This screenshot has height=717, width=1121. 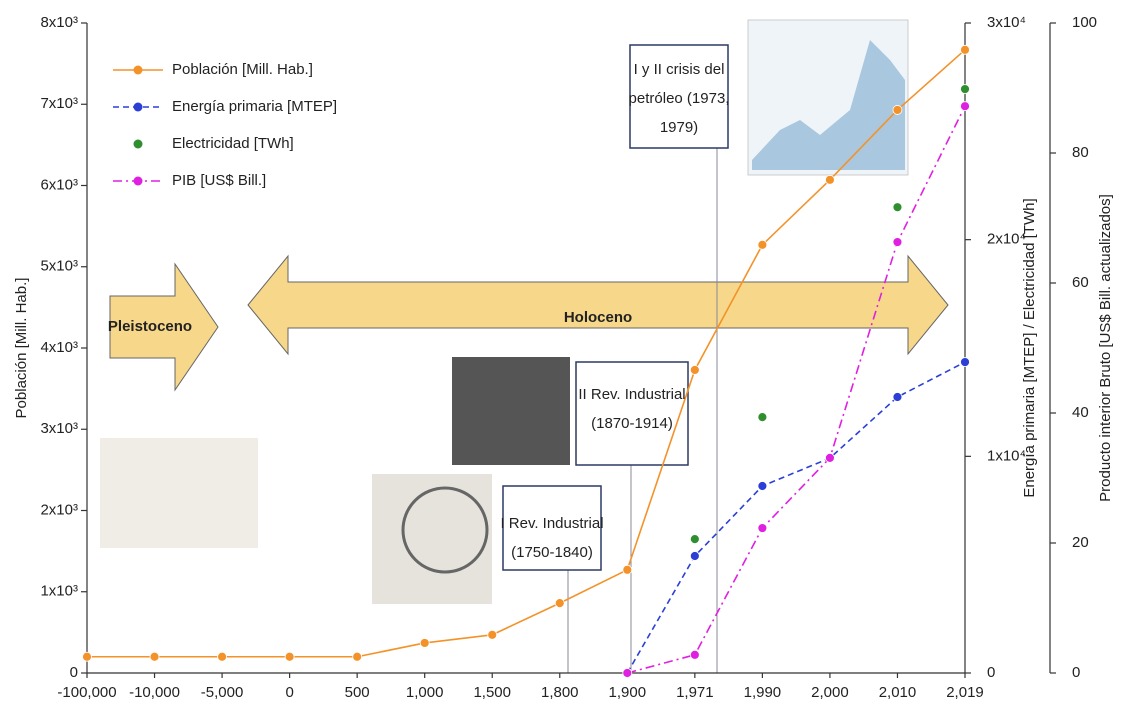 I want to click on x-tick-label: 1,971, so click(x=695, y=692).